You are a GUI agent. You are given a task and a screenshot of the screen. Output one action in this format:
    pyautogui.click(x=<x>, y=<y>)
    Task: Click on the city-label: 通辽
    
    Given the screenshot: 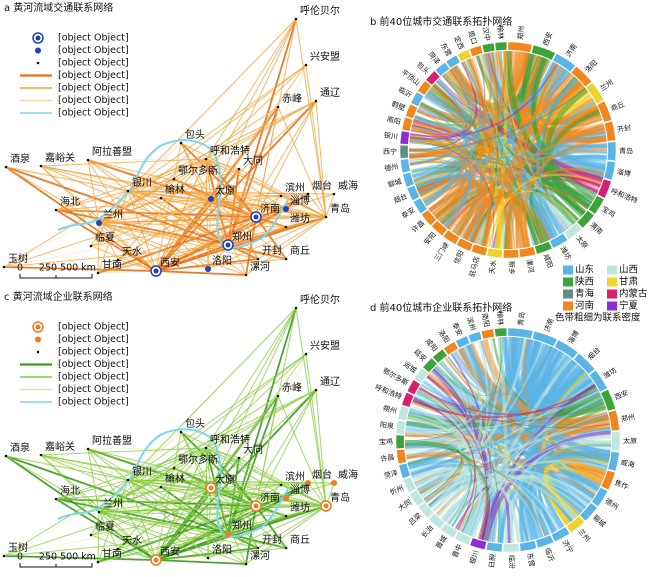 What is the action you would take?
    pyautogui.click(x=330, y=382)
    